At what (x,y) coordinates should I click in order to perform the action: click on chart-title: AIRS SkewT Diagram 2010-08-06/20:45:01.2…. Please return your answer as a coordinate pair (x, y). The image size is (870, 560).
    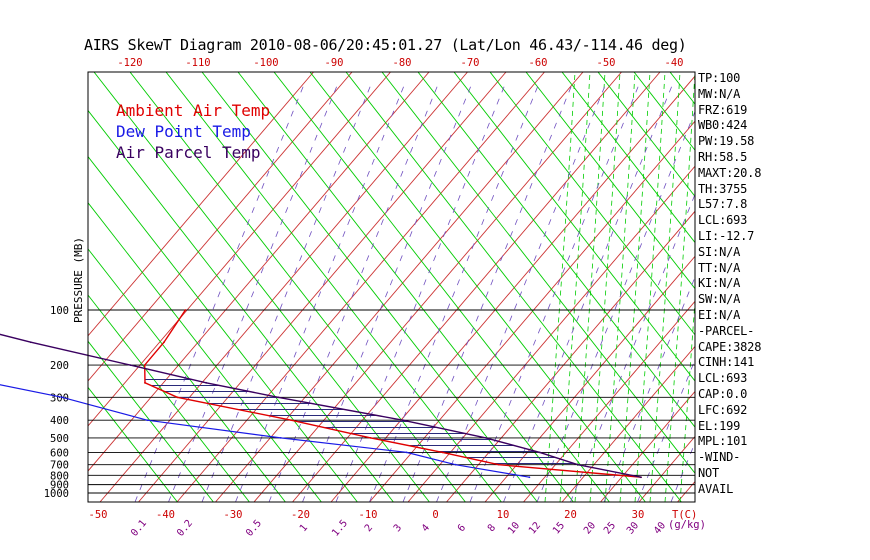
    Looking at the image, I should click on (385, 45).